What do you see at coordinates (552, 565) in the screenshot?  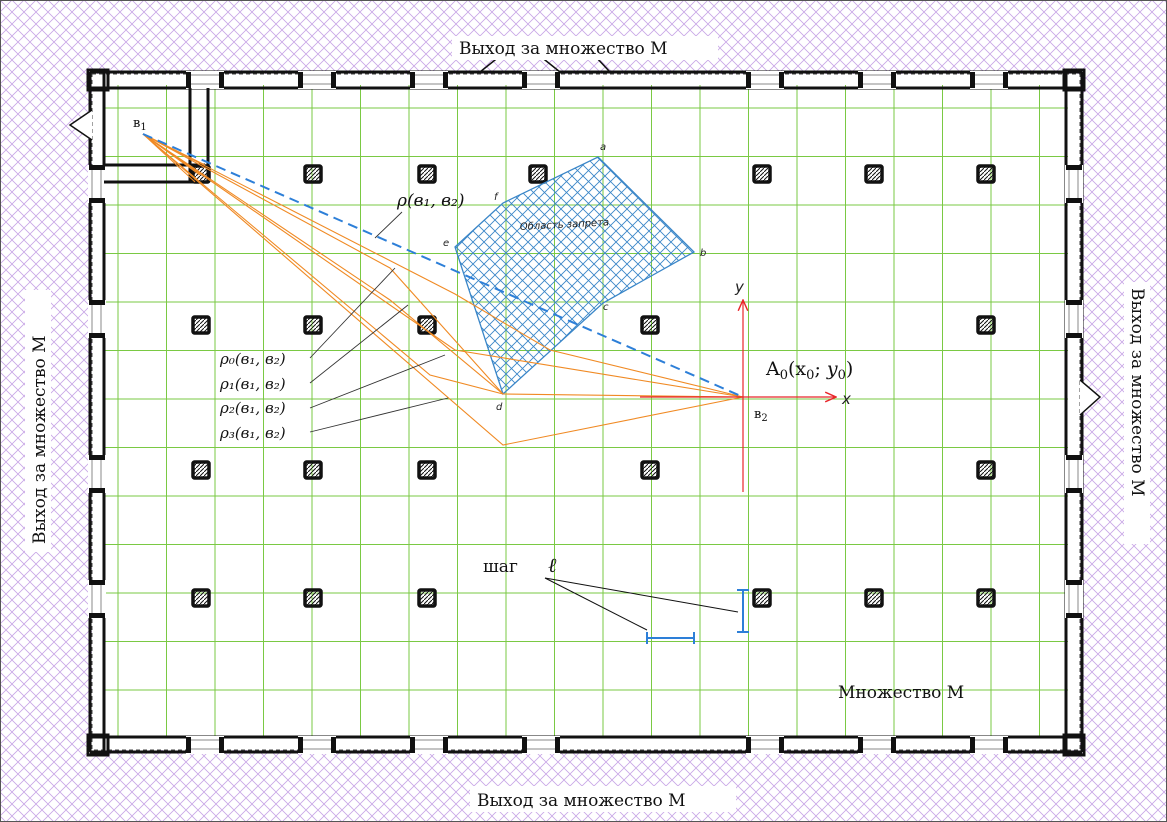 I see `step-symbol: ℓ` at bounding box center [552, 565].